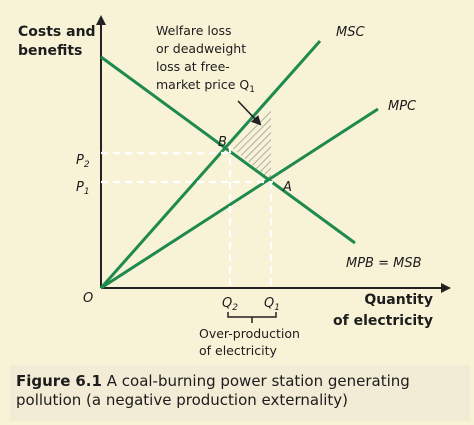 The width and height of the screenshot is (474, 425). Describe the element at coordinates (83, 161) in the screenshot. I see `p2-label: P2` at that location.